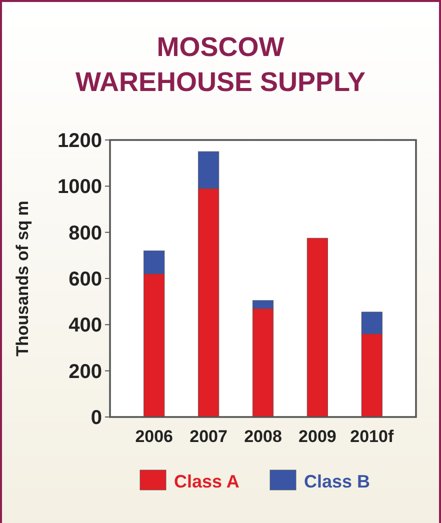 The height and width of the screenshot is (523, 441). I want to click on x-tick-label: 2006, so click(154, 436).